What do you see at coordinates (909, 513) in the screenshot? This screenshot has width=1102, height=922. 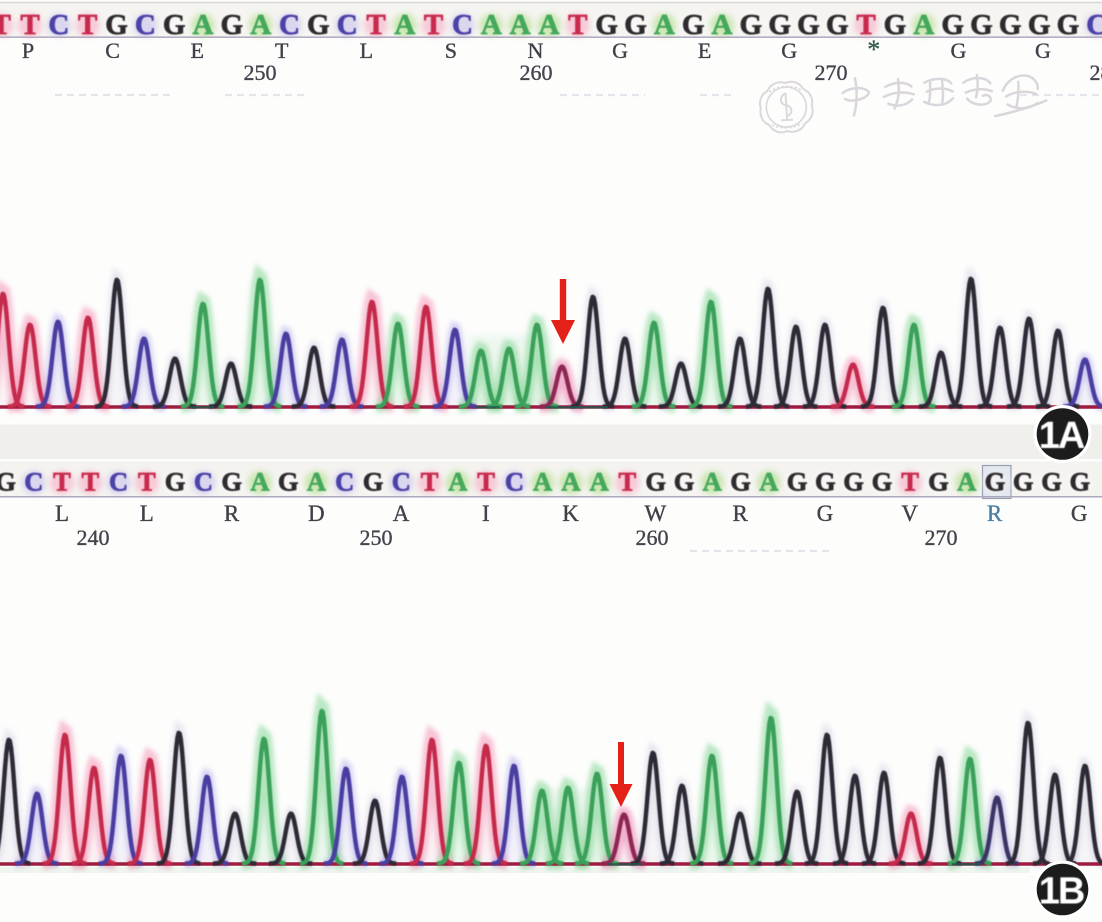 I see `svg-text: V` at bounding box center [909, 513].